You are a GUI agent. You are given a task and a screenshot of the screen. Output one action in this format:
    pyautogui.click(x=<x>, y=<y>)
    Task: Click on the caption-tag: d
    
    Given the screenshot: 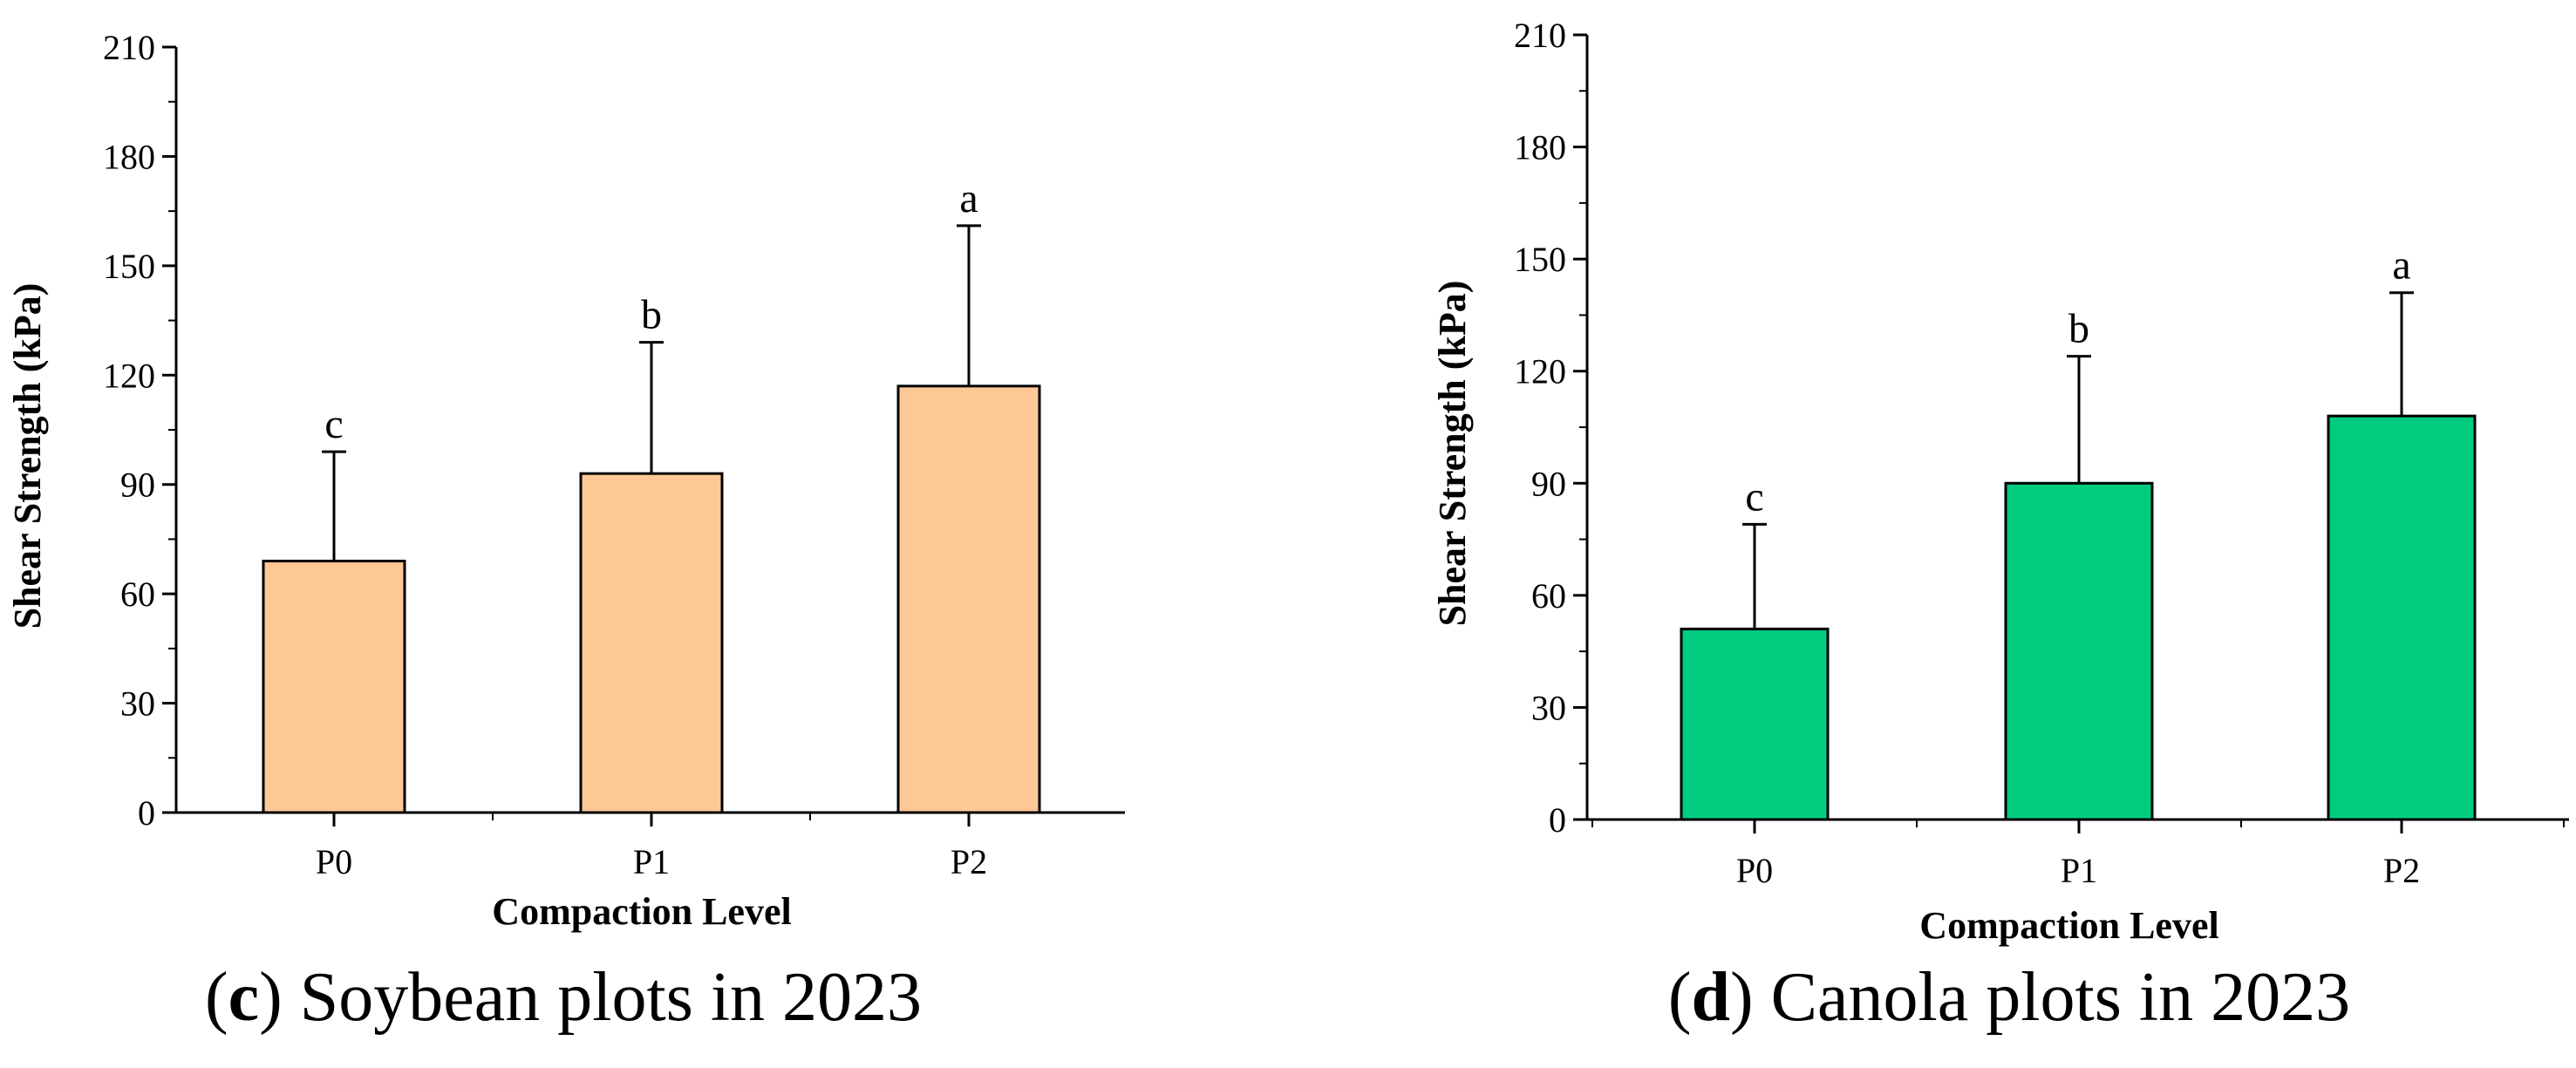 What is the action you would take?
    pyautogui.click(x=1711, y=998)
    